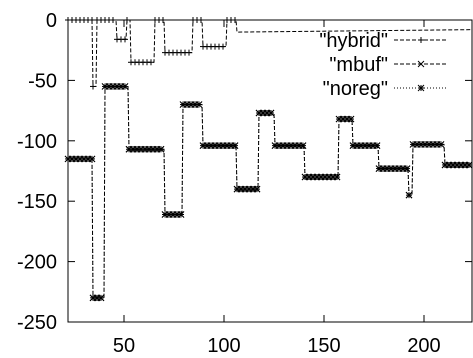  I want to click on x-tick-label: 50, so click(124, 346).